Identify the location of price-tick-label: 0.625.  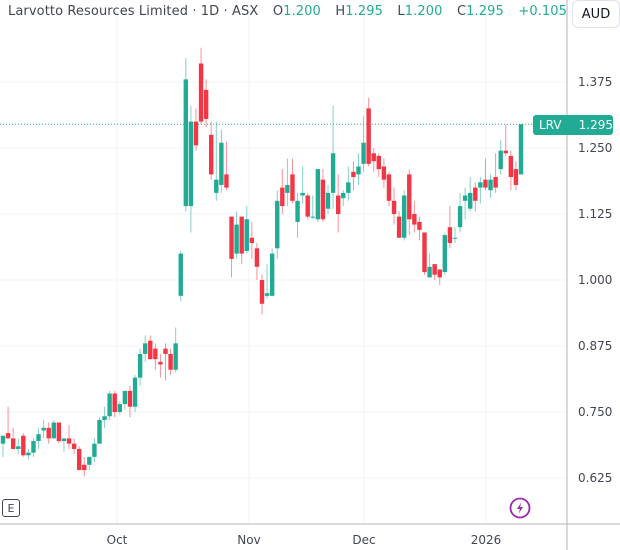
(595, 478).